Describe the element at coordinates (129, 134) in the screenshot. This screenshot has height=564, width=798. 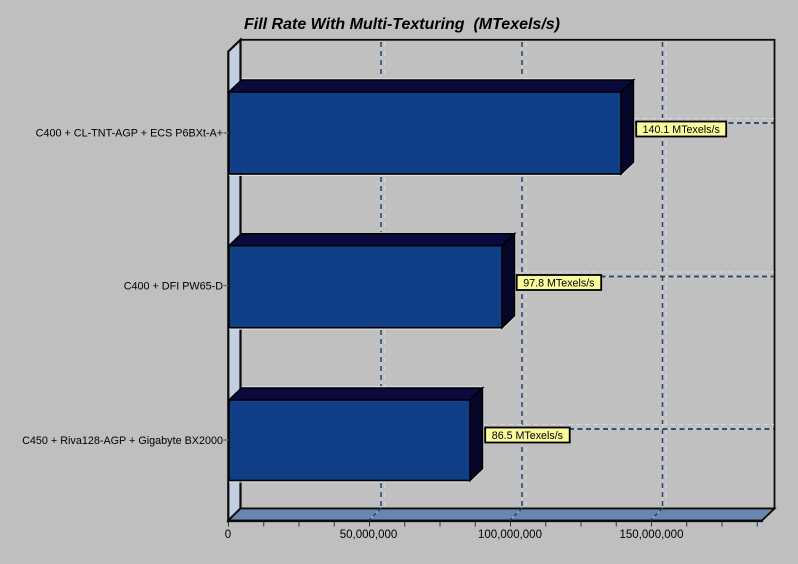
I see `svg-text:C400 + CL-TNT-AGP + ECS P6BXt-: C400 + CL-TNT-AGP + ECS P6BXt-A+` at that location.